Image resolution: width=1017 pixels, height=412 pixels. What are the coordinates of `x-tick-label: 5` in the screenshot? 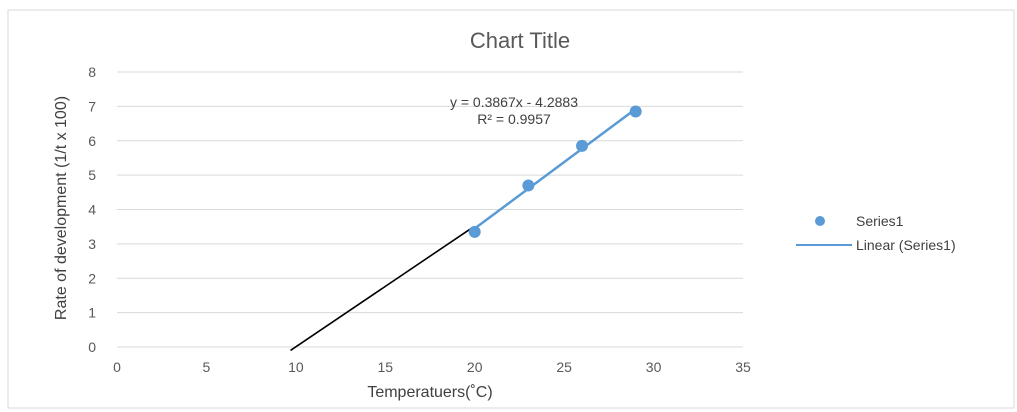 It's located at (207, 367).